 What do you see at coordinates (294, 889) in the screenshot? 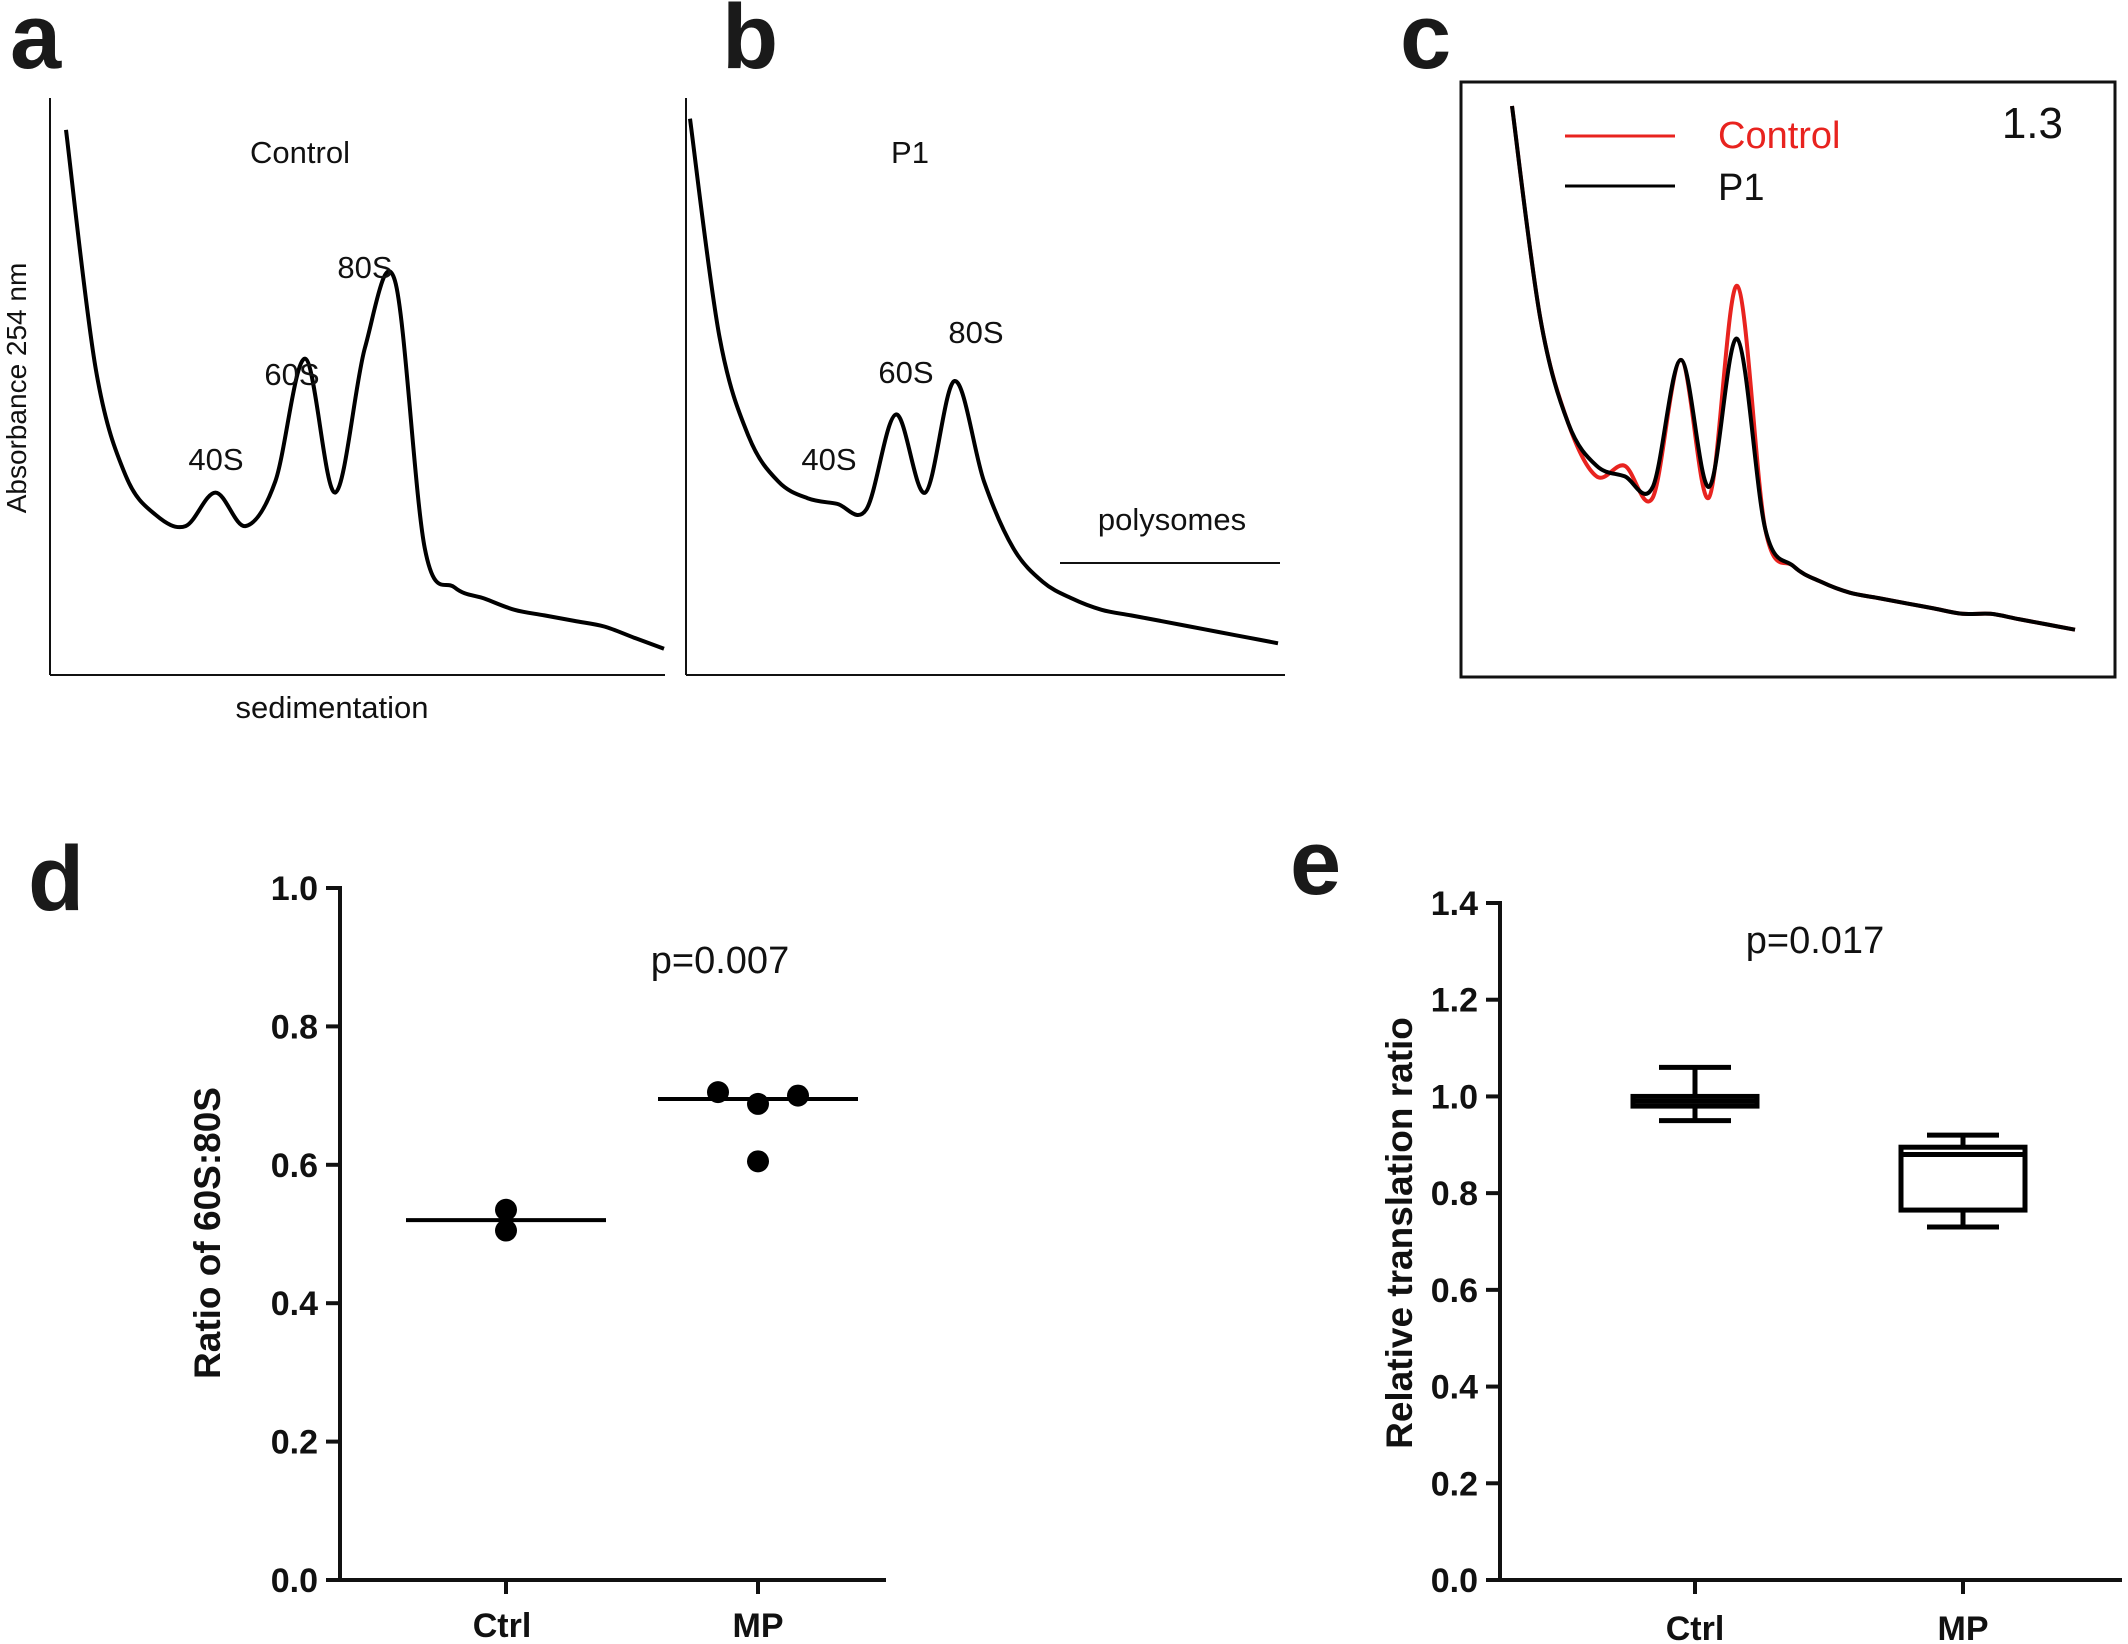
I see `panel-d-y-tick-label: 1.0` at bounding box center [294, 889].